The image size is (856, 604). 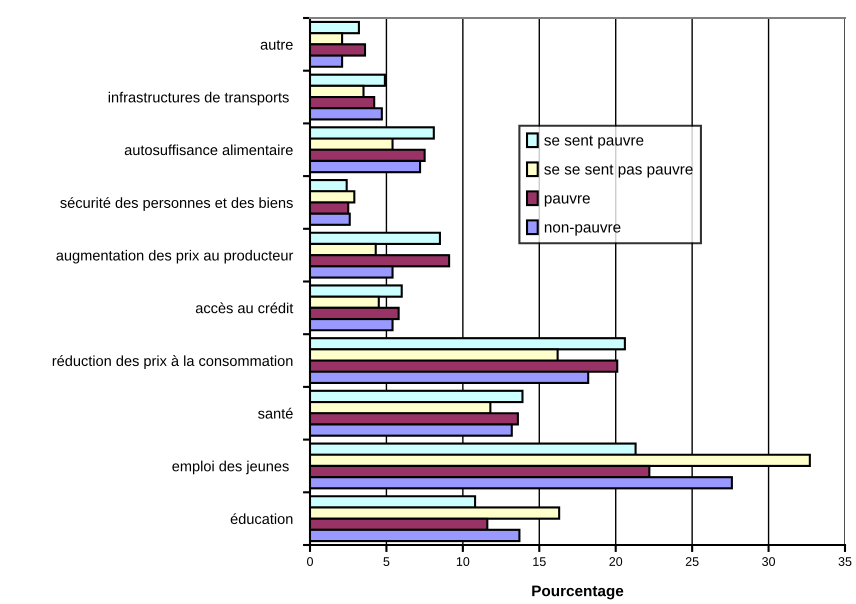 What do you see at coordinates (176, 204) in the screenshot?
I see `y-tick-label: sécurité des personnes et des biens` at bounding box center [176, 204].